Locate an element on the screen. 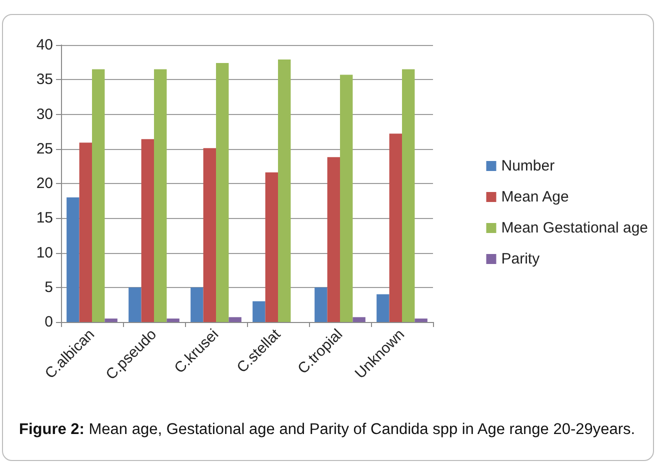 This screenshot has height=466, width=658. legend-label: Mean Gestational age is located at coordinates (574, 228).